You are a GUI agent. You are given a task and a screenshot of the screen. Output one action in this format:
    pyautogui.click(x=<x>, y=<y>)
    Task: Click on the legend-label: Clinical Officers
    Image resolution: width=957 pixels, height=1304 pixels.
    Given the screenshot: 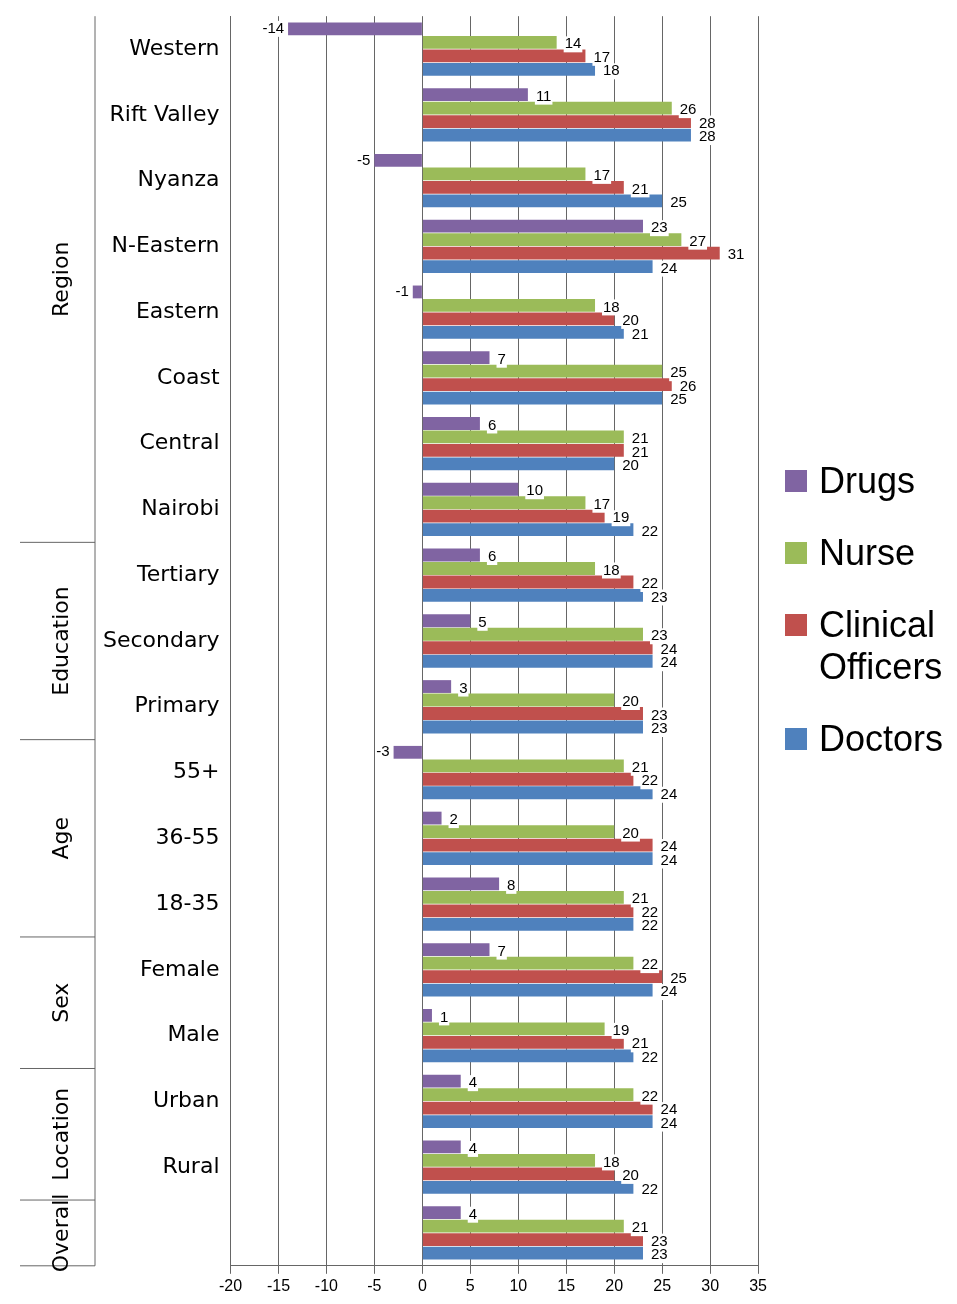 What is the action you would take?
    pyautogui.click(x=881, y=646)
    